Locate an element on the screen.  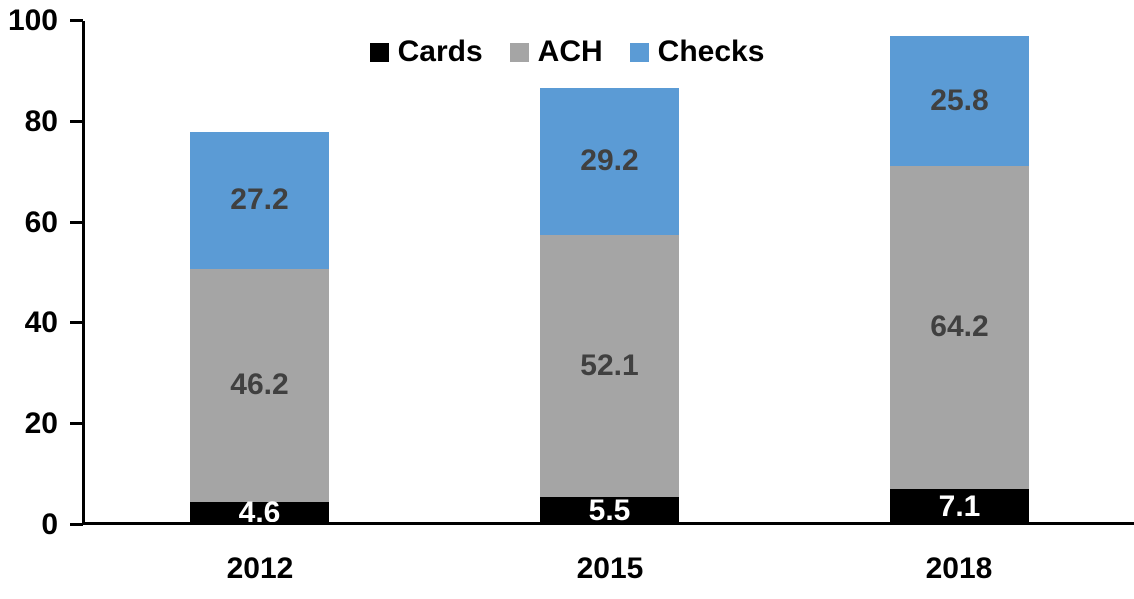
data-label-ach-2012: 46.2 is located at coordinates (259, 384).